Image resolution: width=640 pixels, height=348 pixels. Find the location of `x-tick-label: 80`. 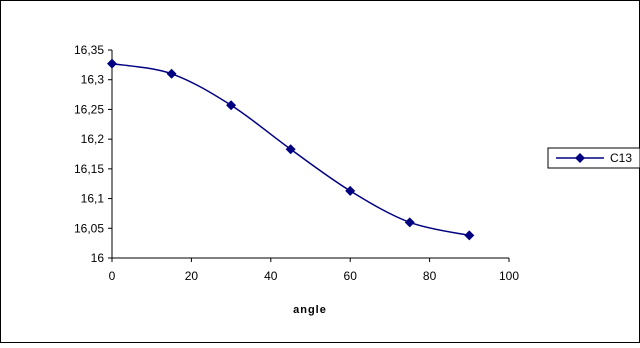

x-tick-label: 80 is located at coordinates (430, 276).